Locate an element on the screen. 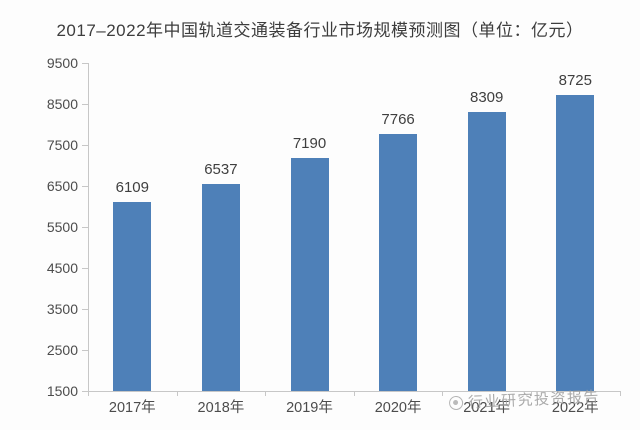 The image size is (640, 430). bar-value-label: 6537 is located at coordinates (221, 170).